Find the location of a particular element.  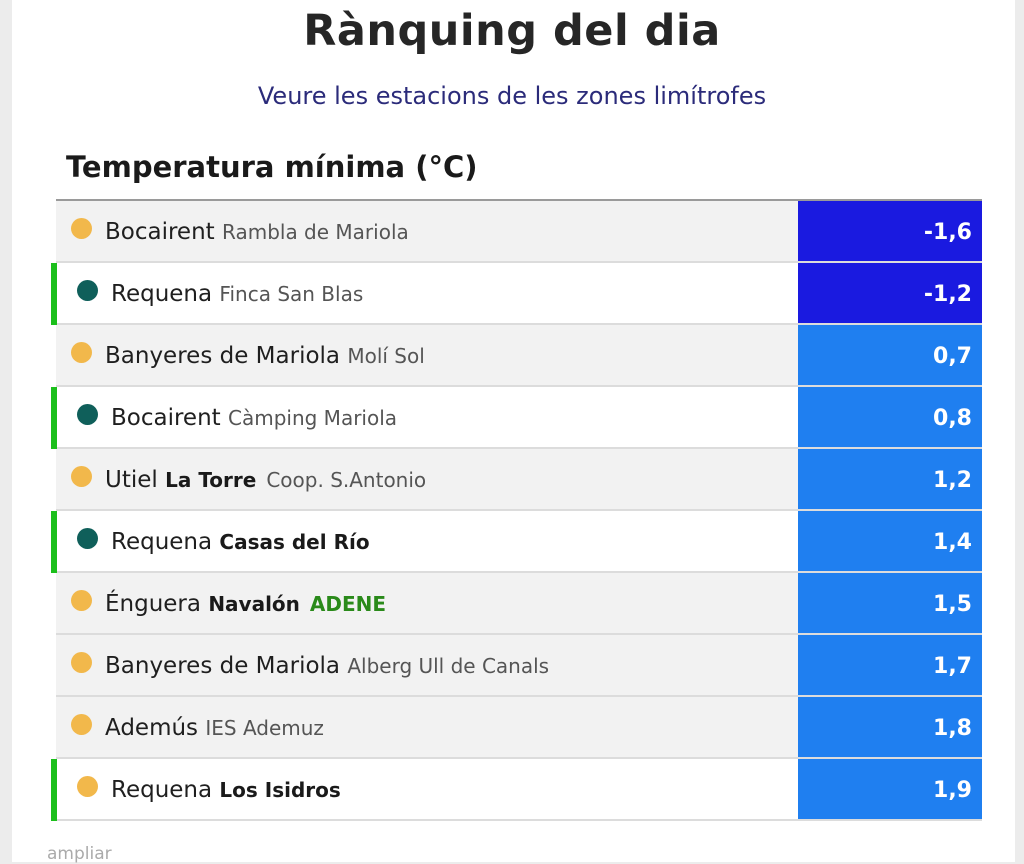

station-label: Utiel La Torre Coop. S.Antonio is located at coordinates (265, 480).